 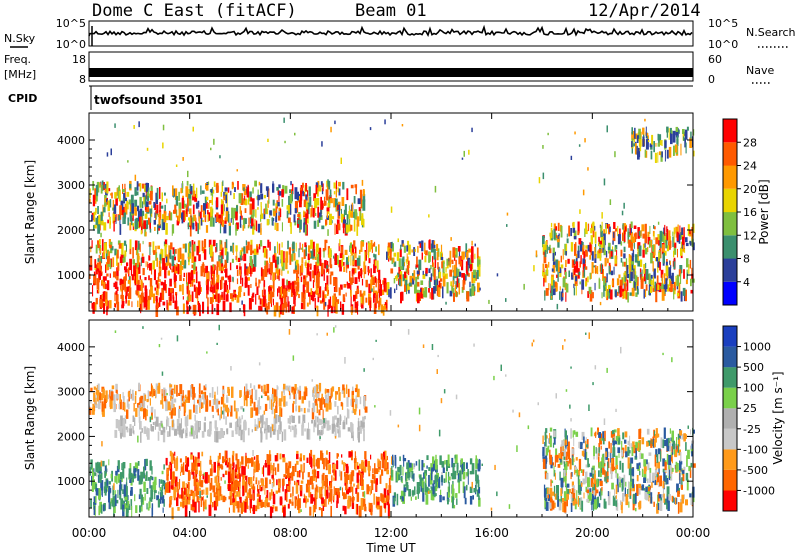 What do you see at coordinates (71, 230) in the screenshot?
I see `y-tick-label: 2000` at bounding box center [71, 230].